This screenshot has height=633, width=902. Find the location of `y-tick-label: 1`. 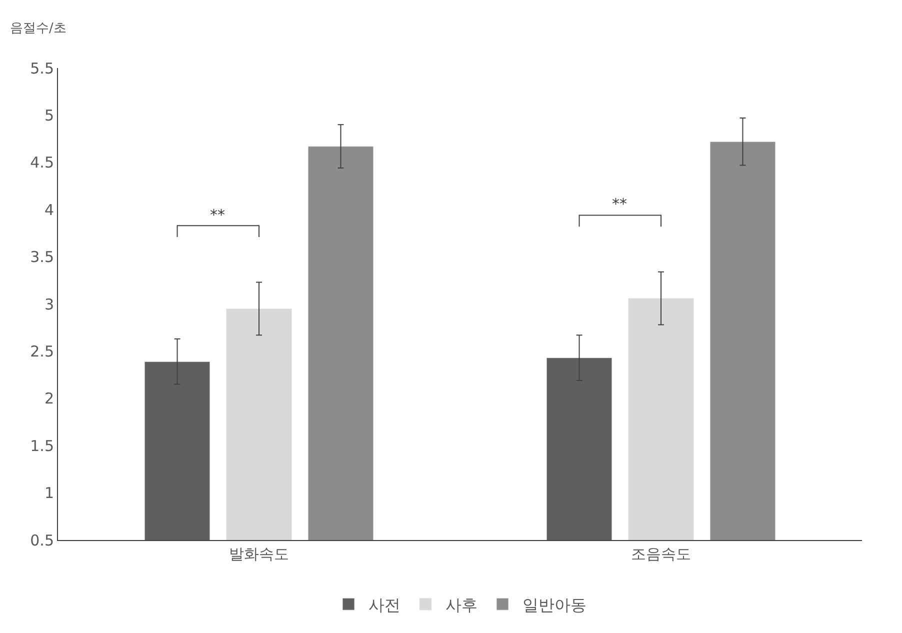

y-tick-label: 1 is located at coordinates (49, 493).